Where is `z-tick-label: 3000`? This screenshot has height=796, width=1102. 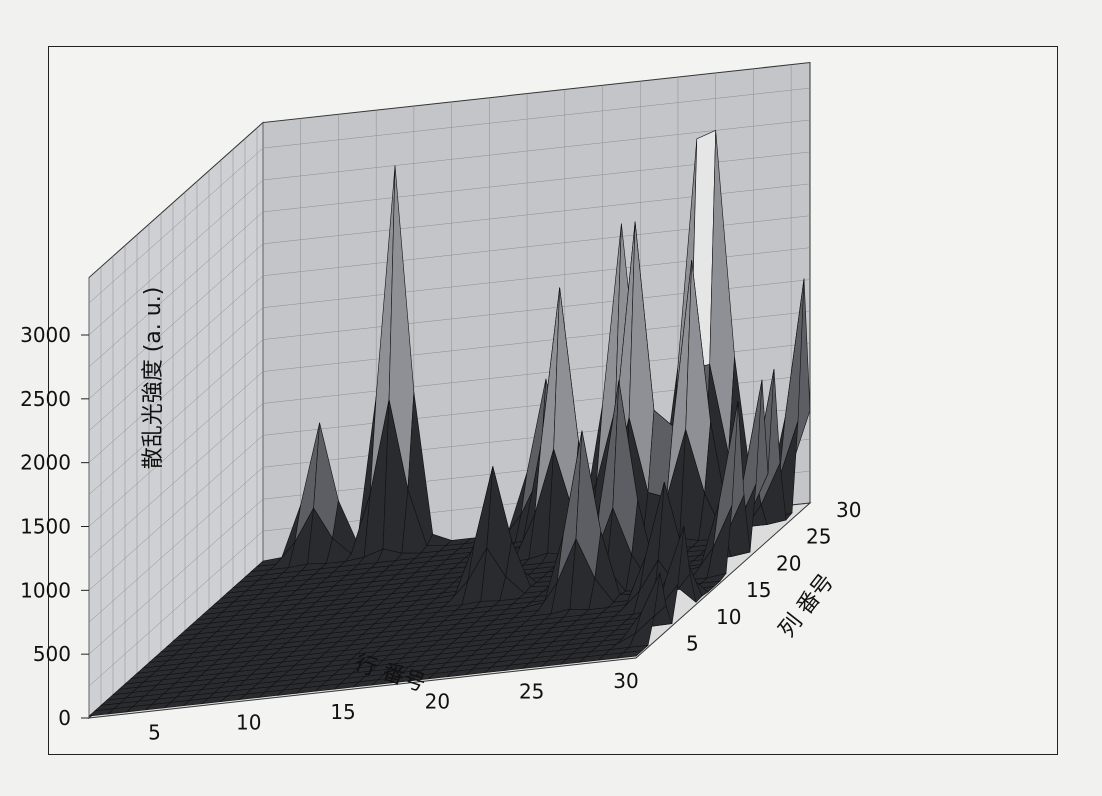 z-tick-label: 3000 is located at coordinates (45, 335).